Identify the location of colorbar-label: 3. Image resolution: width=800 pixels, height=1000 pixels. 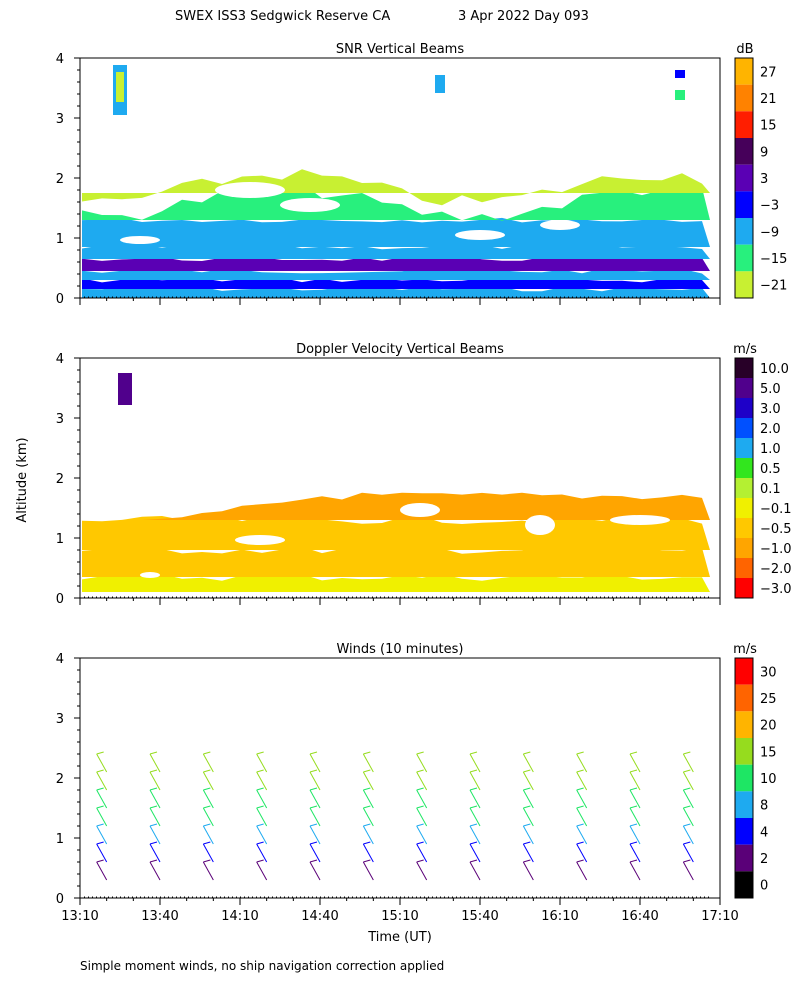
(764, 179).